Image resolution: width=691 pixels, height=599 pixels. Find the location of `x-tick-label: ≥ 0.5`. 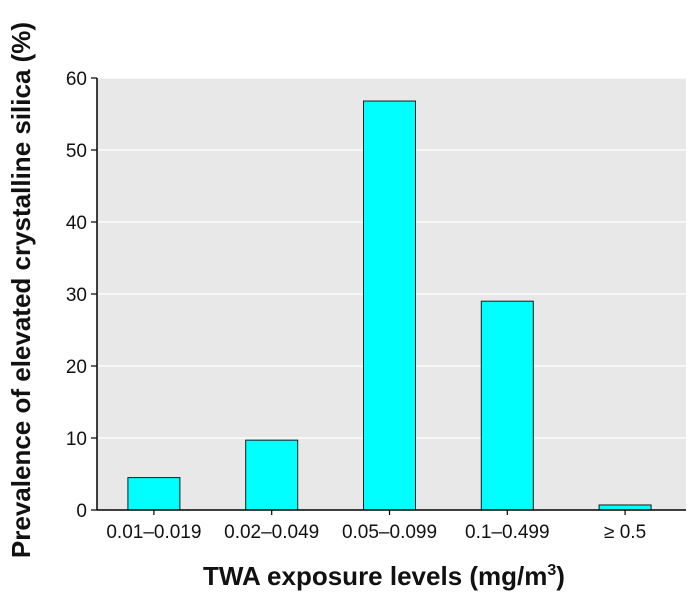

x-tick-label: ≥ 0.5 is located at coordinates (625, 532).